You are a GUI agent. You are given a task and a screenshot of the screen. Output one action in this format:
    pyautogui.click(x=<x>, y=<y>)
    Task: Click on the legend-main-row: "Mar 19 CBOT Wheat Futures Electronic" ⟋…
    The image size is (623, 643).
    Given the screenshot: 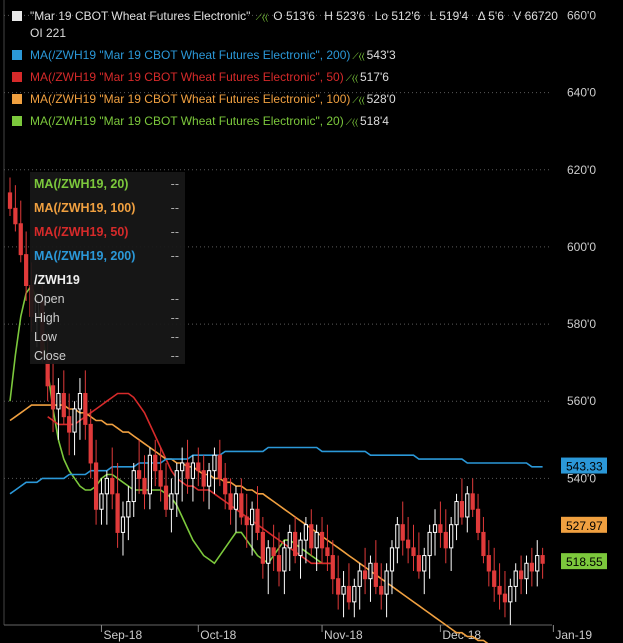 What is the action you would take?
    pyautogui.click(x=290, y=25)
    